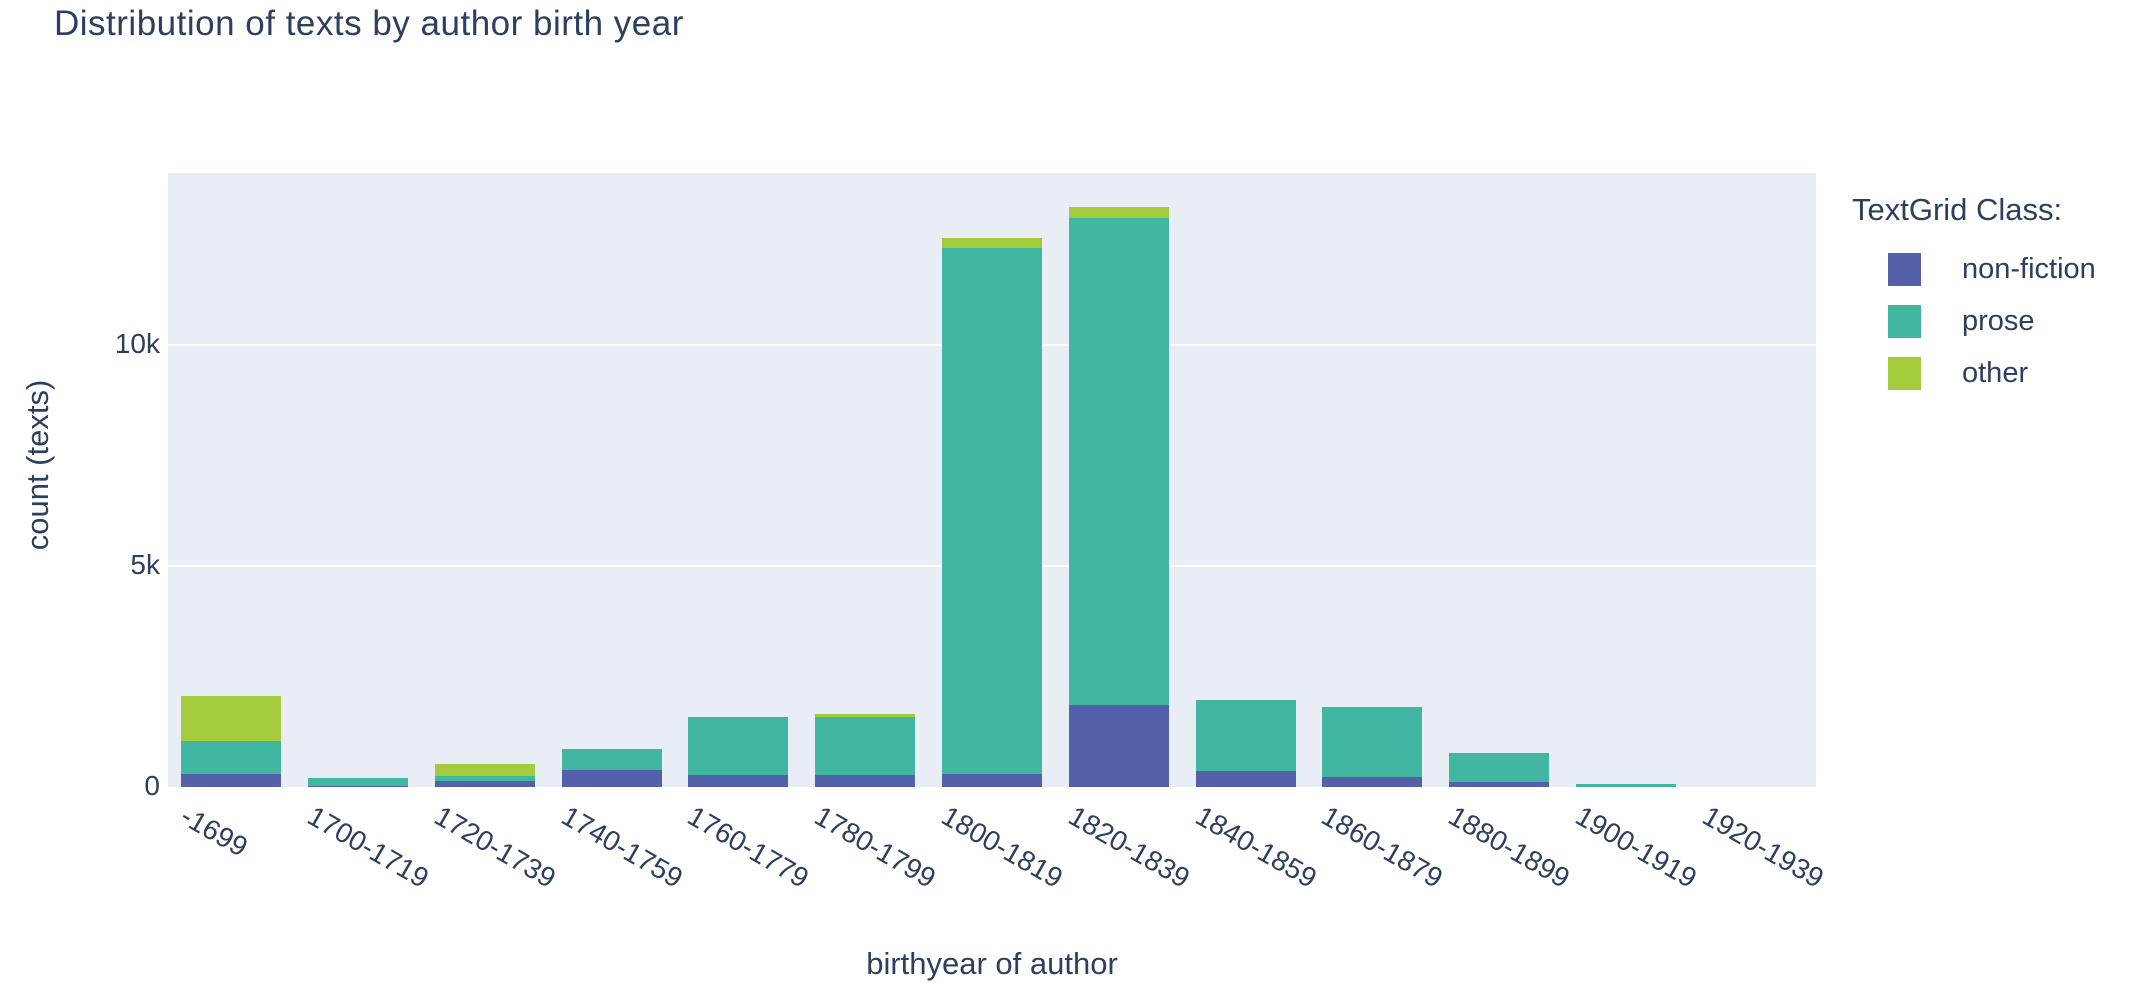  Describe the element at coordinates (231, 780) in the screenshot. I see `bar-segment-non-fiction--1699` at that location.